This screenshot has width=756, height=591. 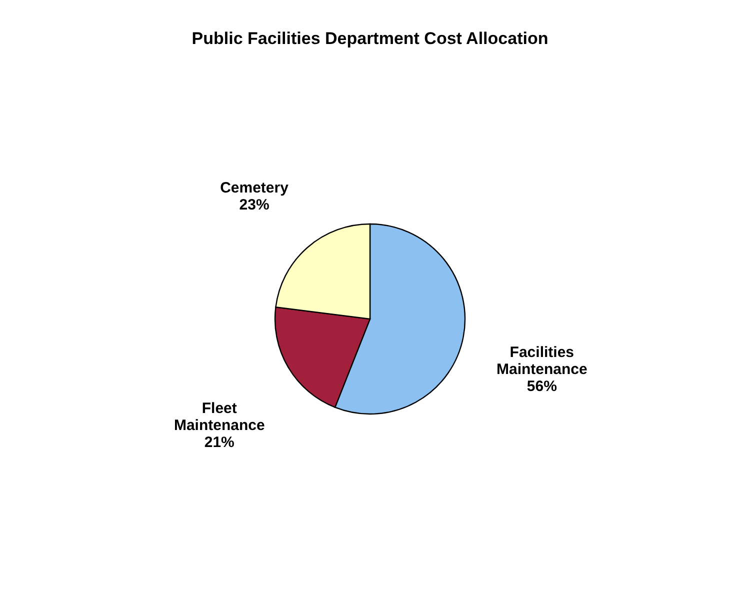 I want to click on chart-title: Public Facilities Department Cost Allocation, so click(x=370, y=38).